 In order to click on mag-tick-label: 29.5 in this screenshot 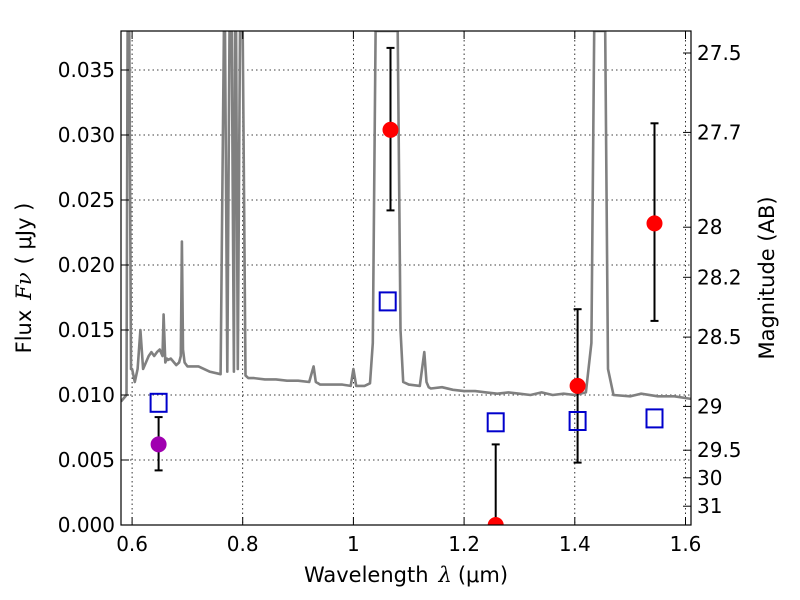, I will do `click(719, 450)`.